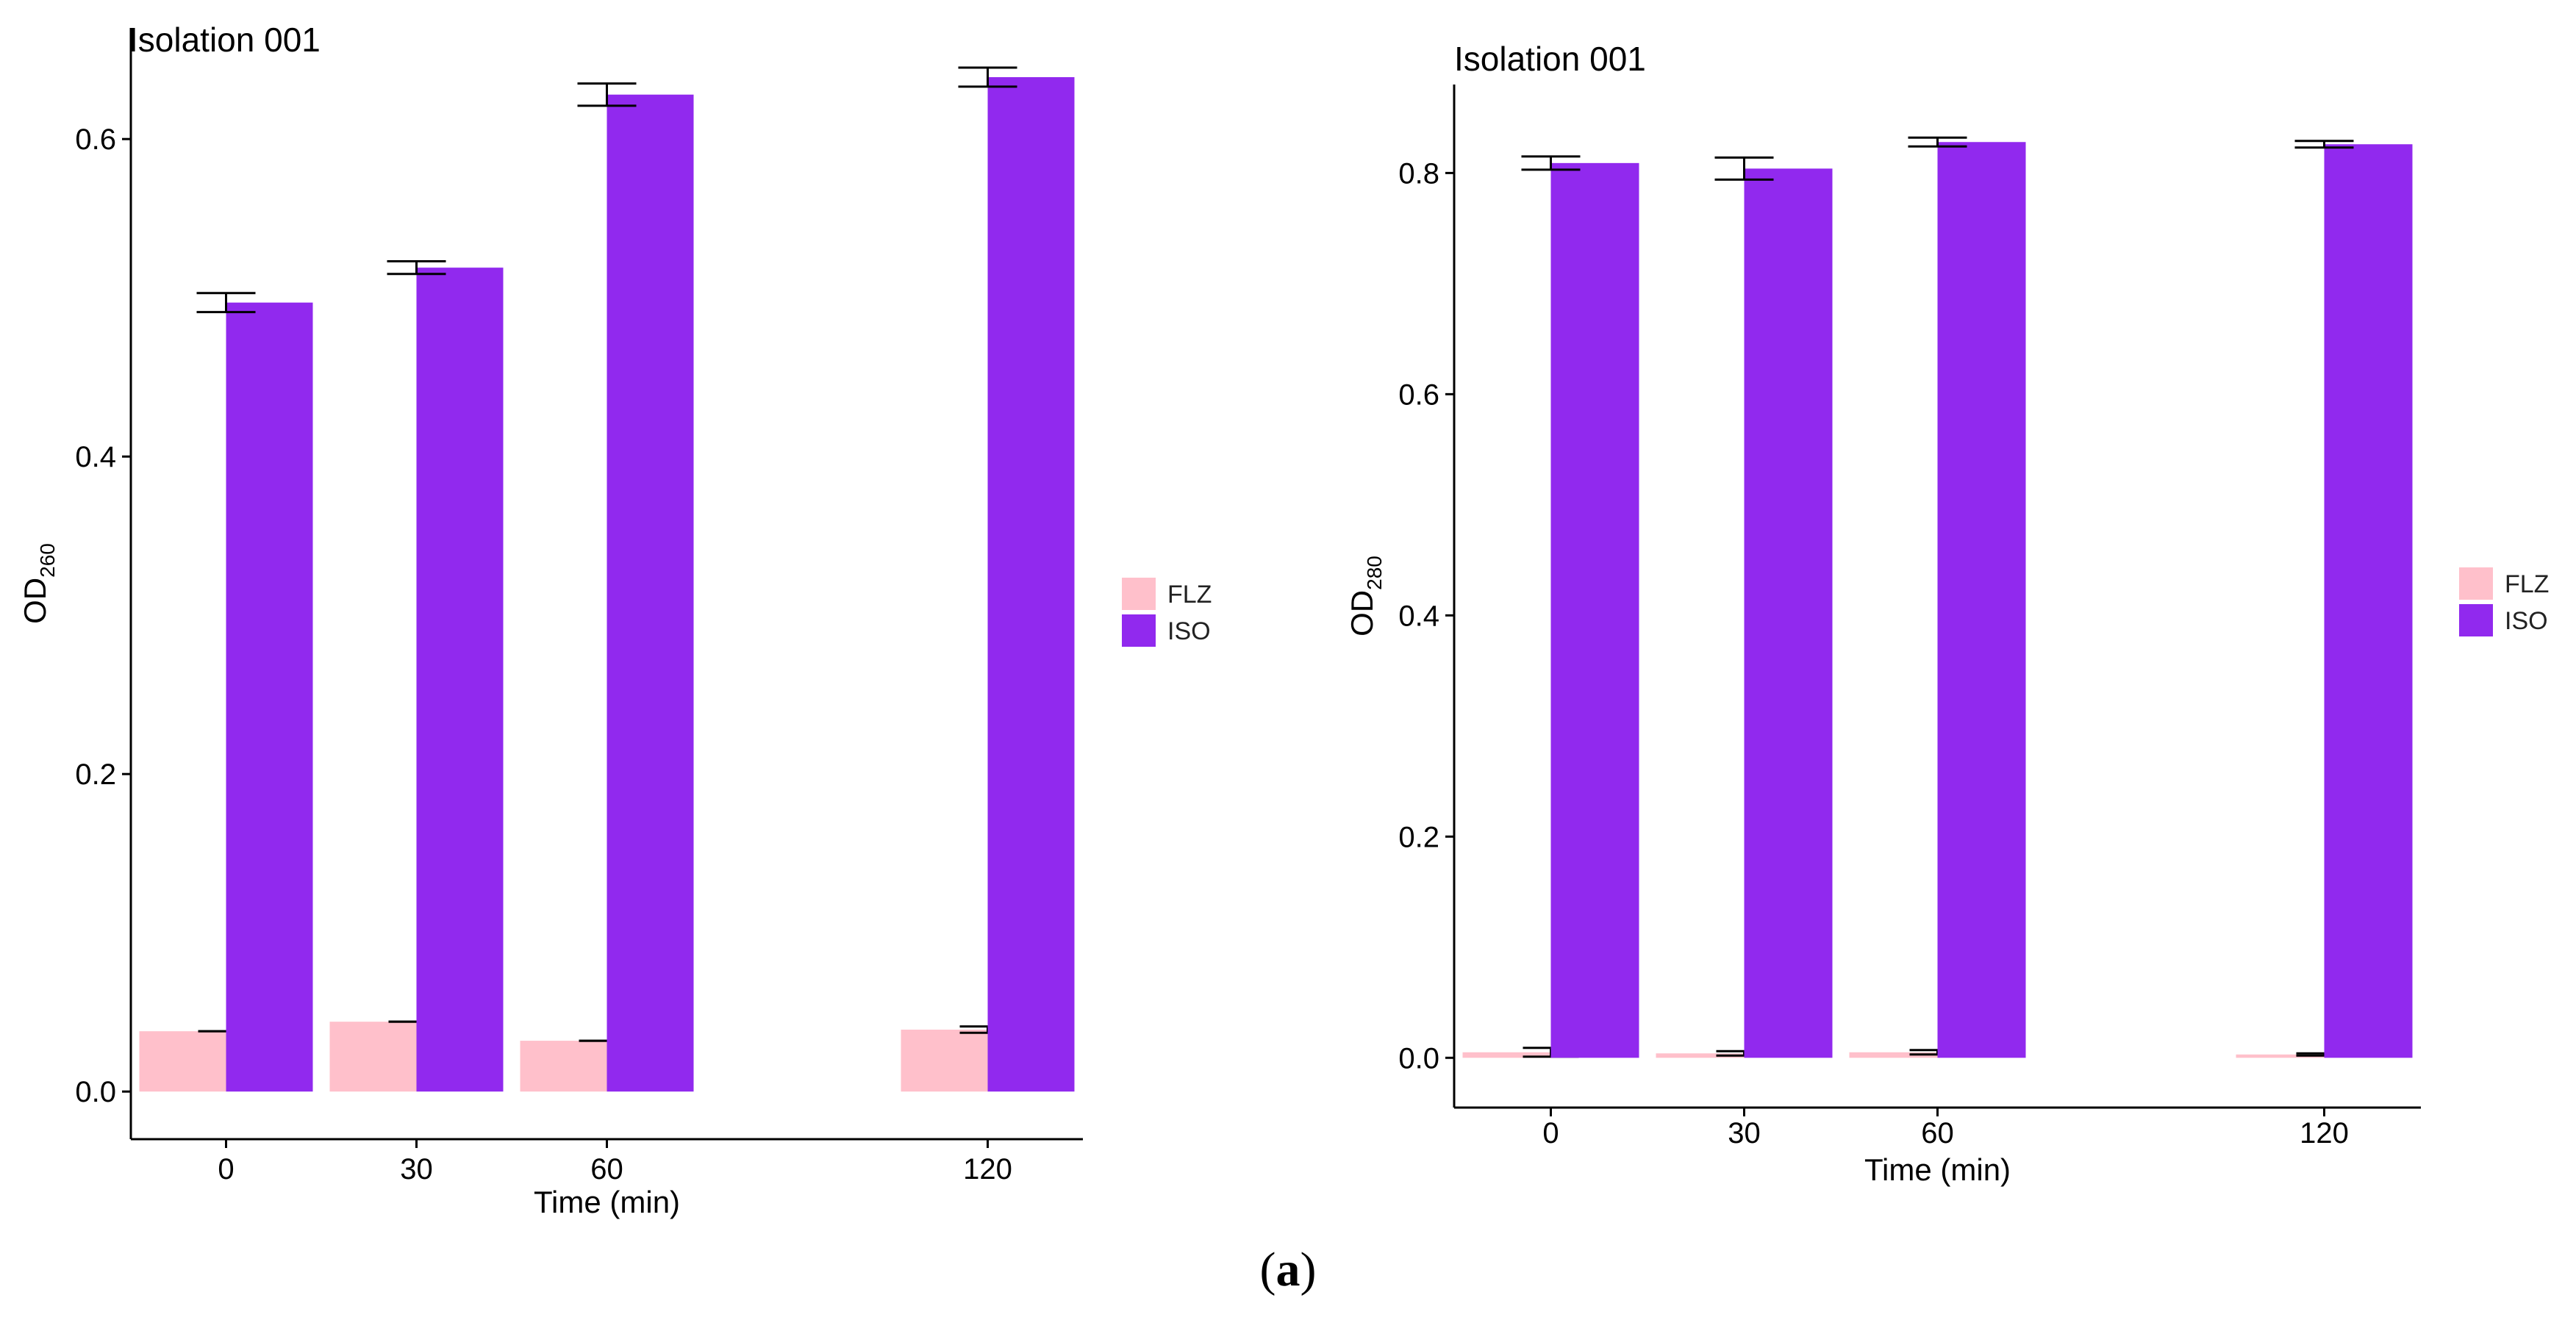 This screenshot has height=1331, width=2576. I want to click on caption-label: a, so click(1288, 1269).